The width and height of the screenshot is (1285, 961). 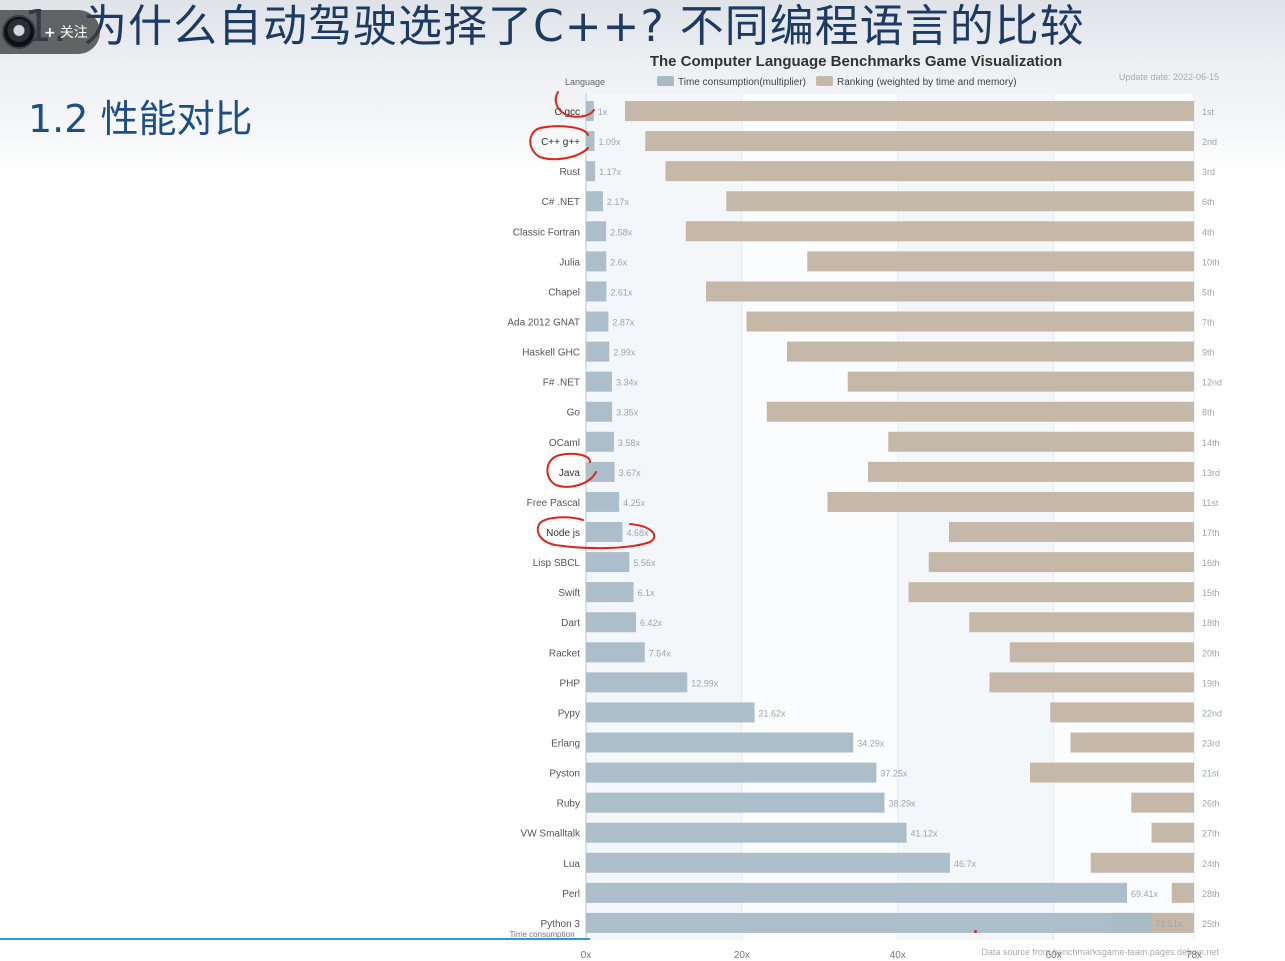 What do you see at coordinates (564, 292) in the screenshot?
I see `category-label: Chapel` at bounding box center [564, 292].